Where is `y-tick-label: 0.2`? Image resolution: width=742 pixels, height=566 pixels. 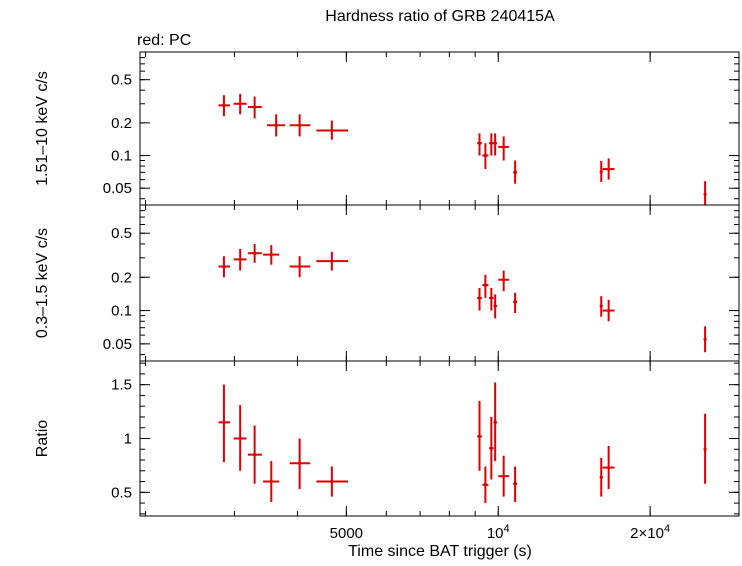
y-tick-label: 0.2 is located at coordinates (121, 277).